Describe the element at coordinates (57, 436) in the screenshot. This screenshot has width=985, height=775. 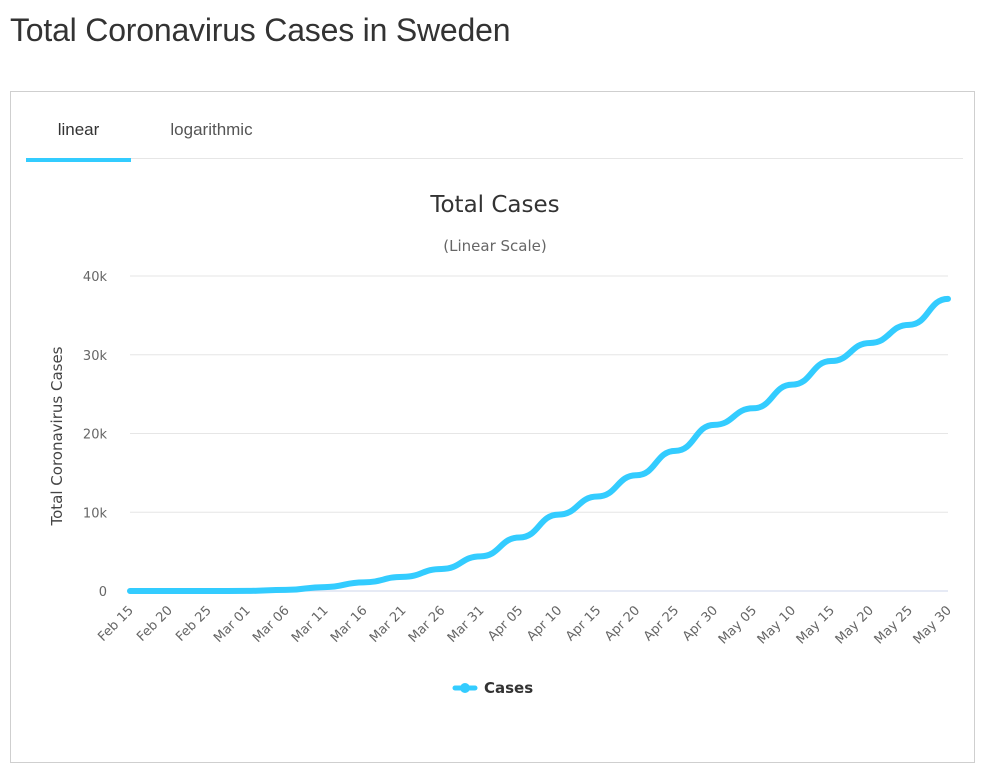
I see `y-axis-title: Total Coronavirus Cases` at that location.